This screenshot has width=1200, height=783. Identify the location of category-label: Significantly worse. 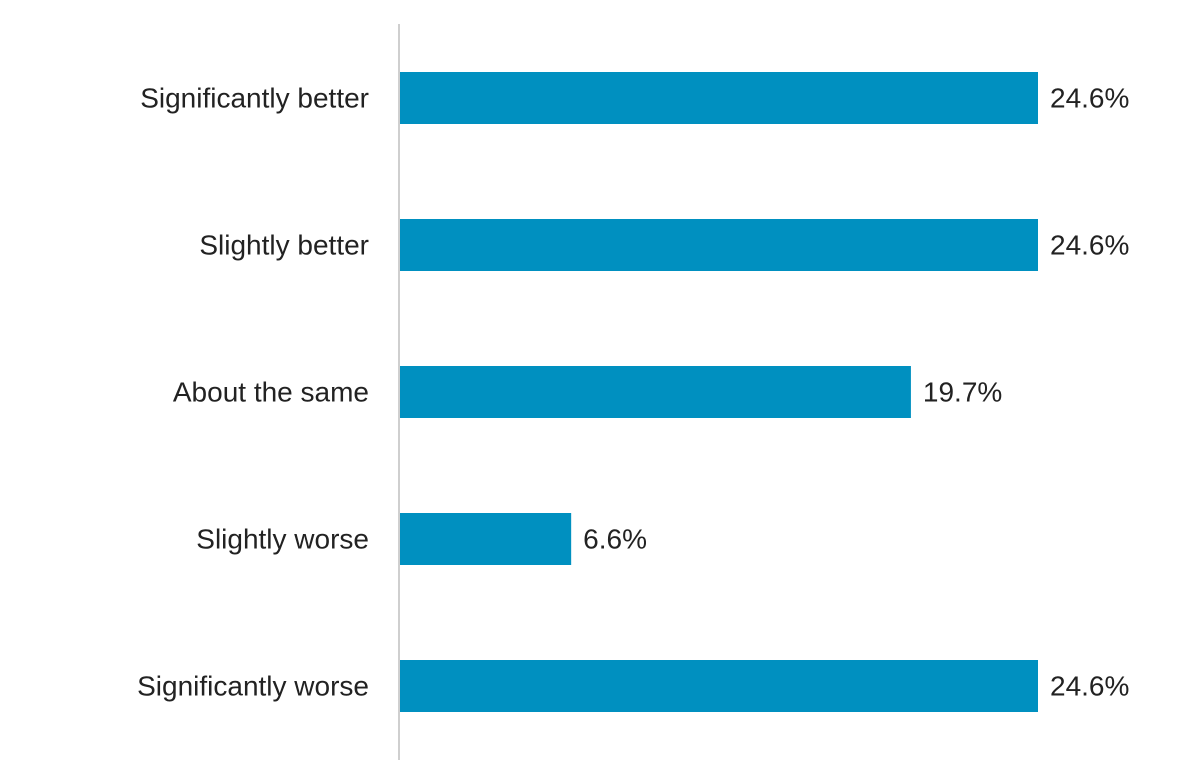
(253, 686).